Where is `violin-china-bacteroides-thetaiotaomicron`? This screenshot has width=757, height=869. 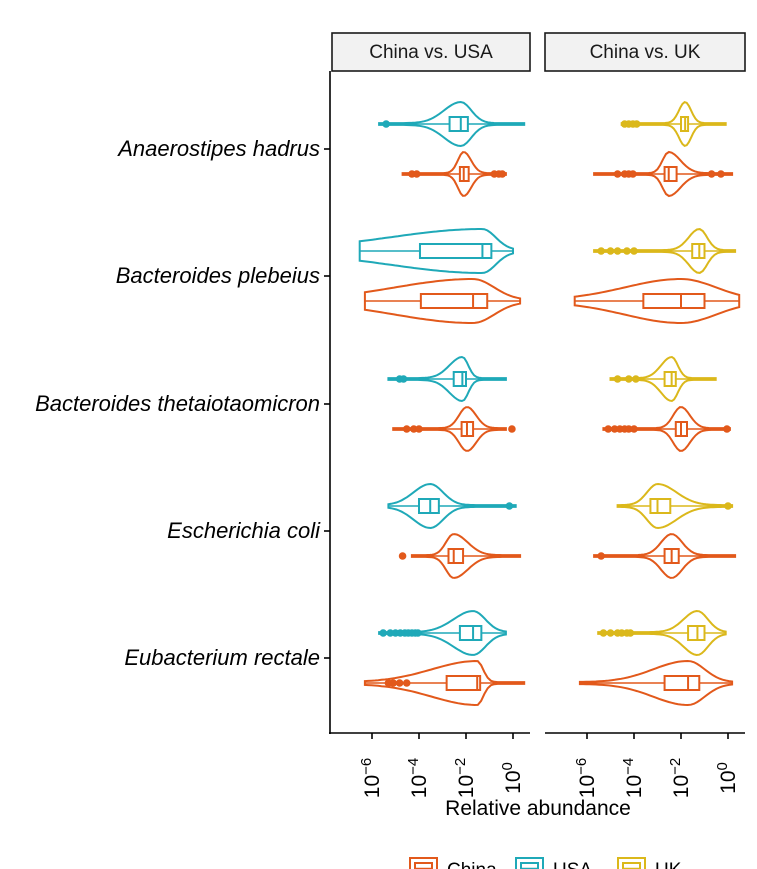 violin-china-bacteroides-thetaiotaomicron is located at coordinates (666, 429).